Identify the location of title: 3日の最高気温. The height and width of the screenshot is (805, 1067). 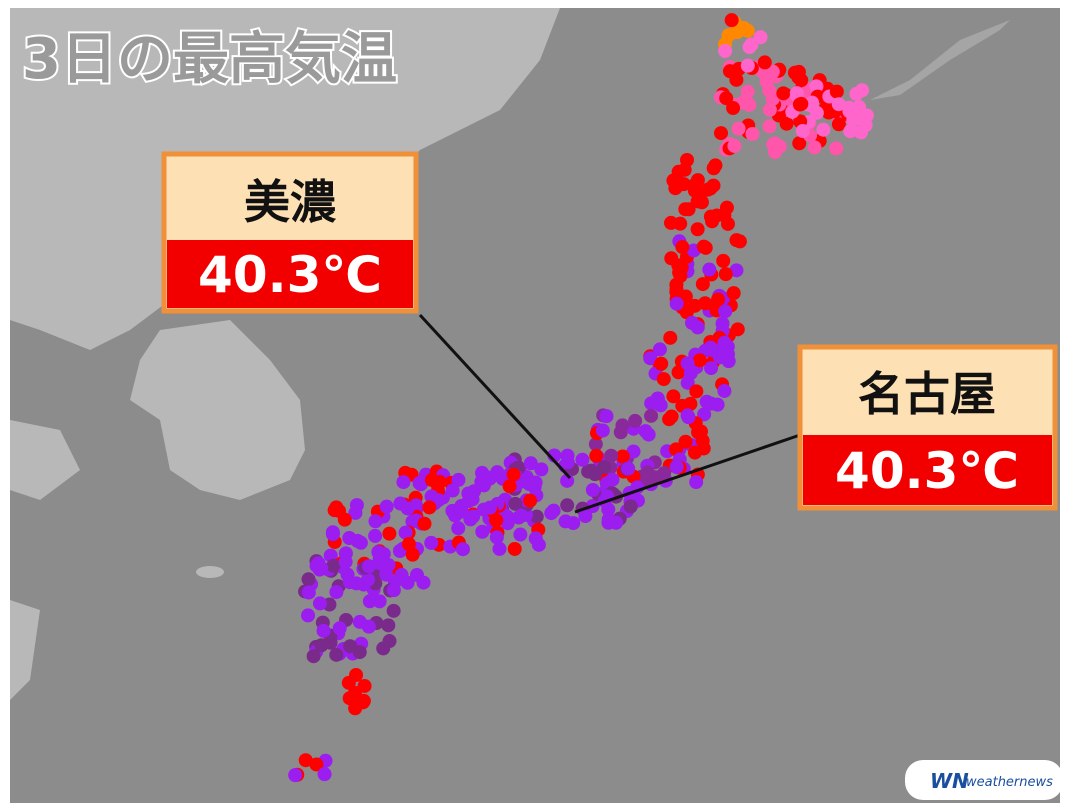
(209, 59).